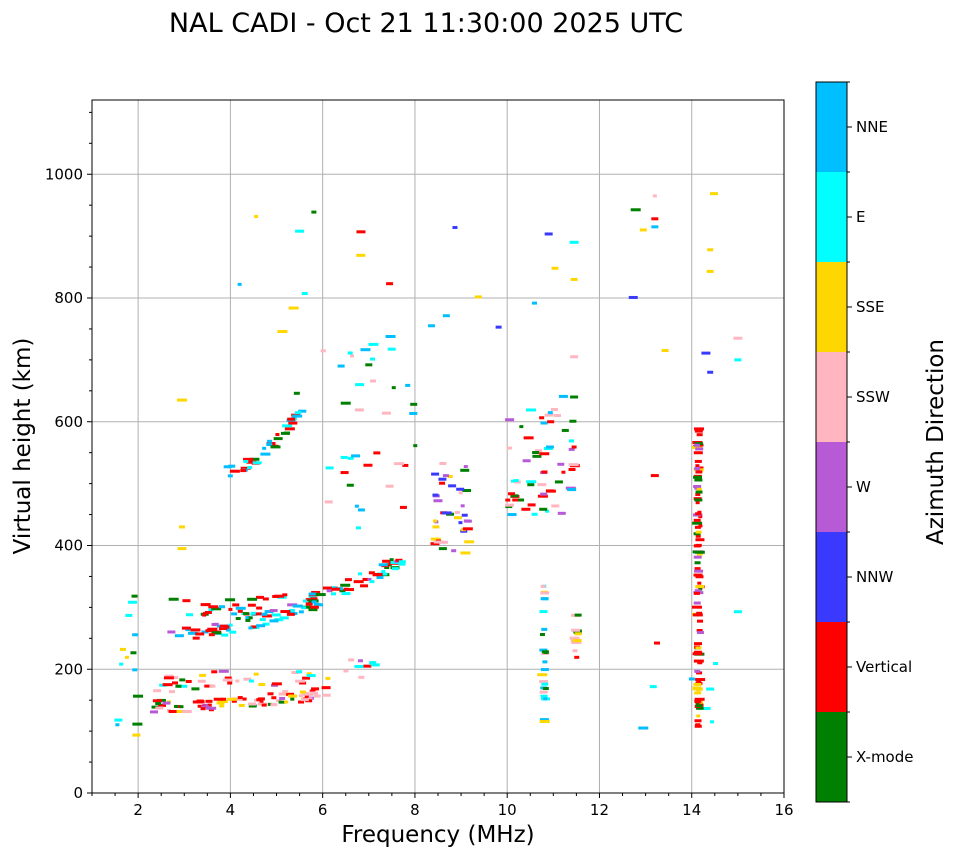  I want to click on chart-title: NAL CADI - Oct 21 11:30:00 2025 UTC, so click(426, 23).